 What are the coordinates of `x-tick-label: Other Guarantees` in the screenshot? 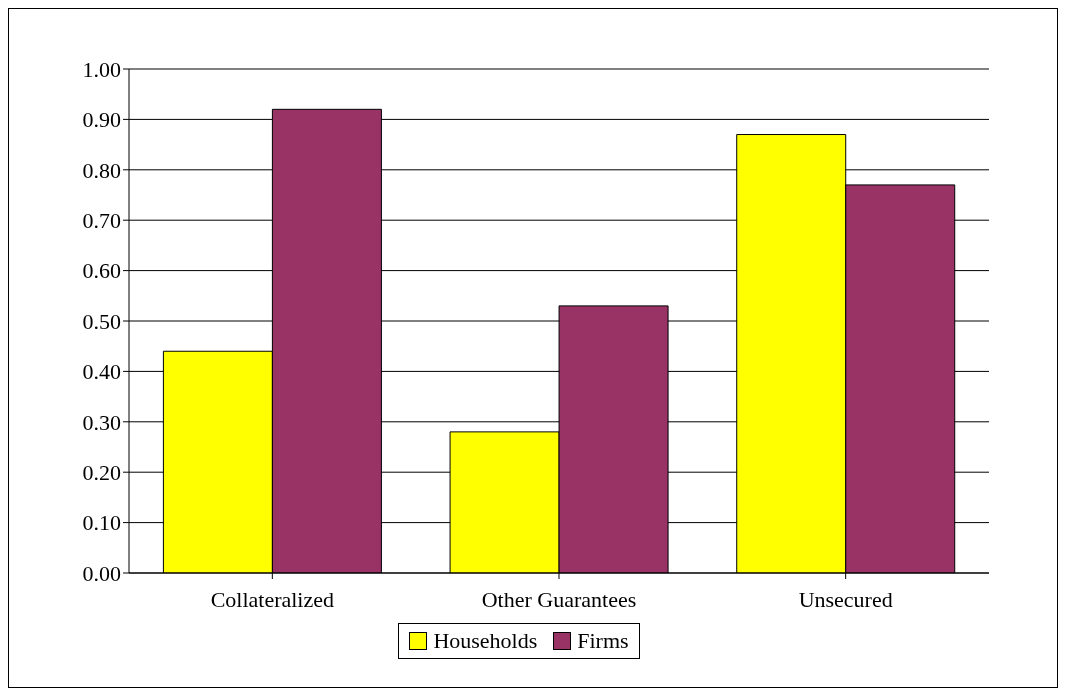 It's located at (559, 599).